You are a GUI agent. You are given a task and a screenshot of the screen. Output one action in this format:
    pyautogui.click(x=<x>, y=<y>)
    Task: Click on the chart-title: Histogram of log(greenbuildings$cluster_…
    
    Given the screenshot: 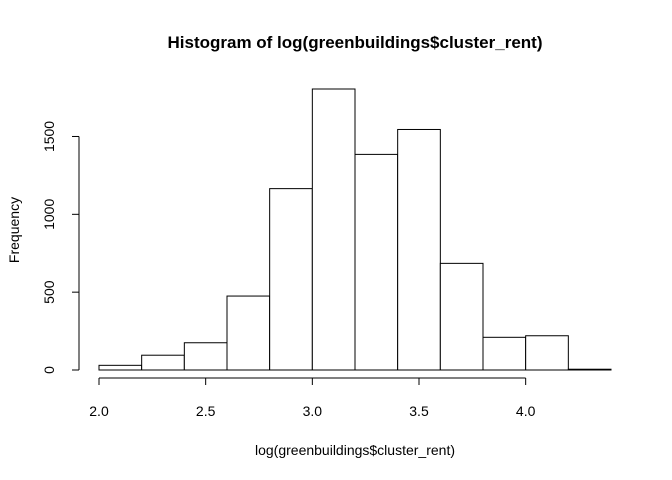 What is the action you would take?
    pyautogui.click(x=355, y=42)
    